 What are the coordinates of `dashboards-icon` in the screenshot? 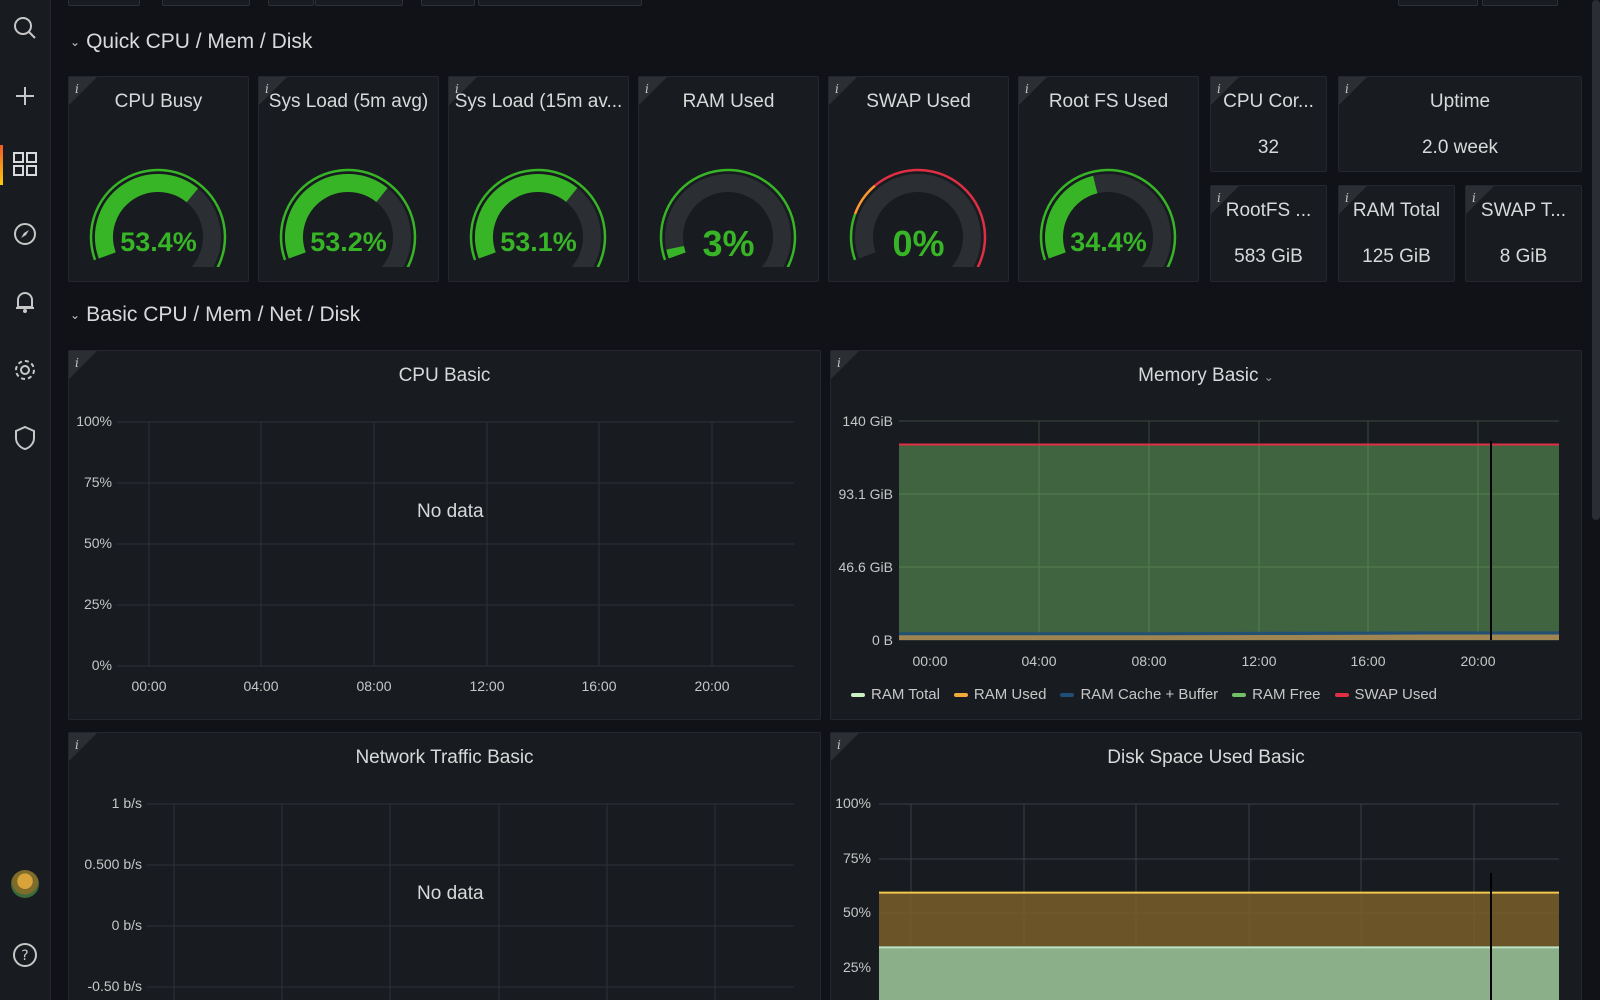 It's located at (25, 164).